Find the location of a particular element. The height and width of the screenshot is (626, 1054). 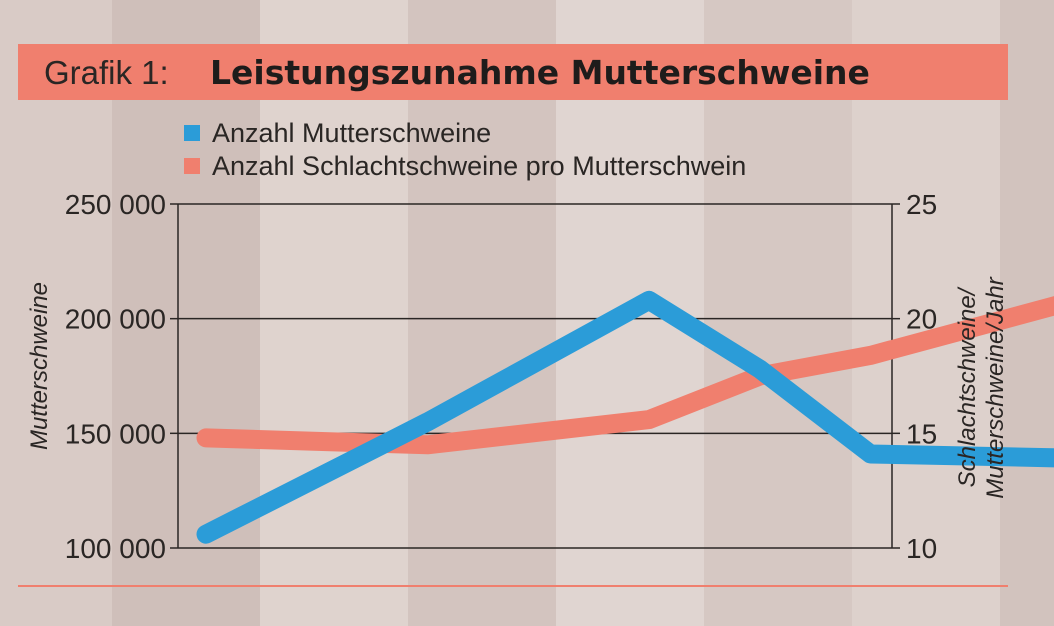

right-tick-label: 10 is located at coordinates (921, 548).